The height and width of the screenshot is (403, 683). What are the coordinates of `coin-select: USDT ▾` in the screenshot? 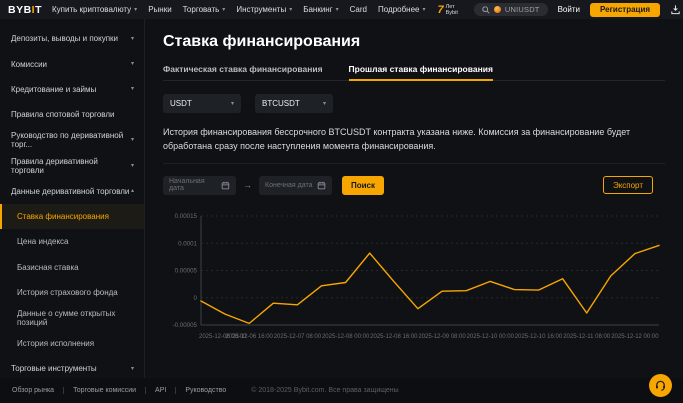 It's located at (202, 103).